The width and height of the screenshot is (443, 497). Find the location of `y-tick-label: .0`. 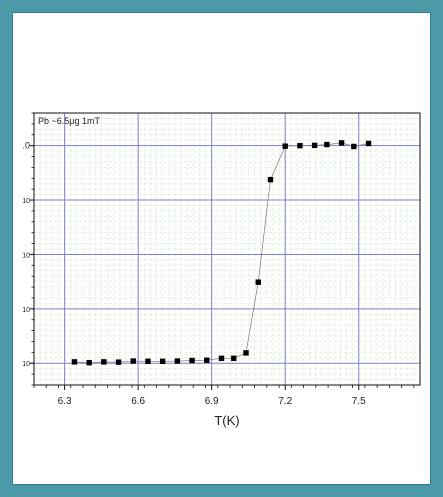

y-tick-label: .0 is located at coordinates (26, 146).